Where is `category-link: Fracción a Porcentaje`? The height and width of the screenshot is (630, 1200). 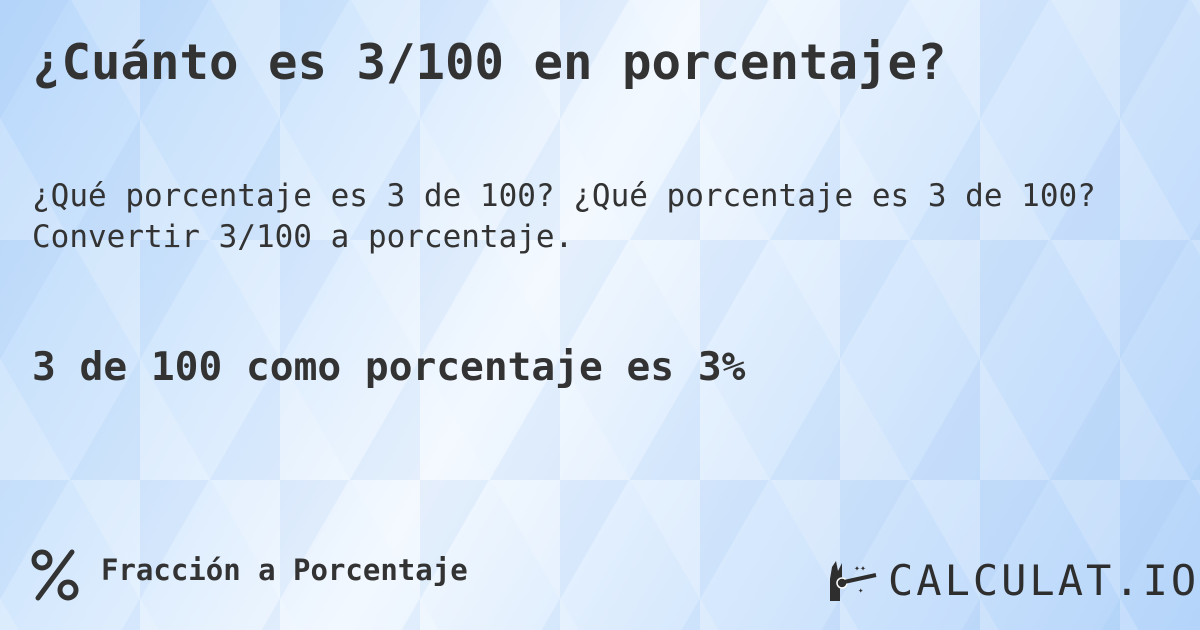
category-link: Fracción a Porcentaje is located at coordinates (284, 570).